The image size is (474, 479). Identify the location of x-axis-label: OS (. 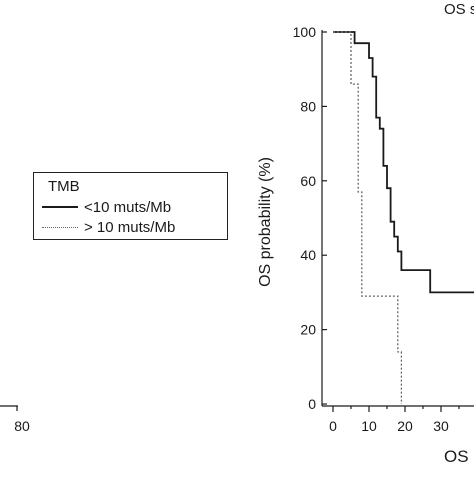
(459, 456).